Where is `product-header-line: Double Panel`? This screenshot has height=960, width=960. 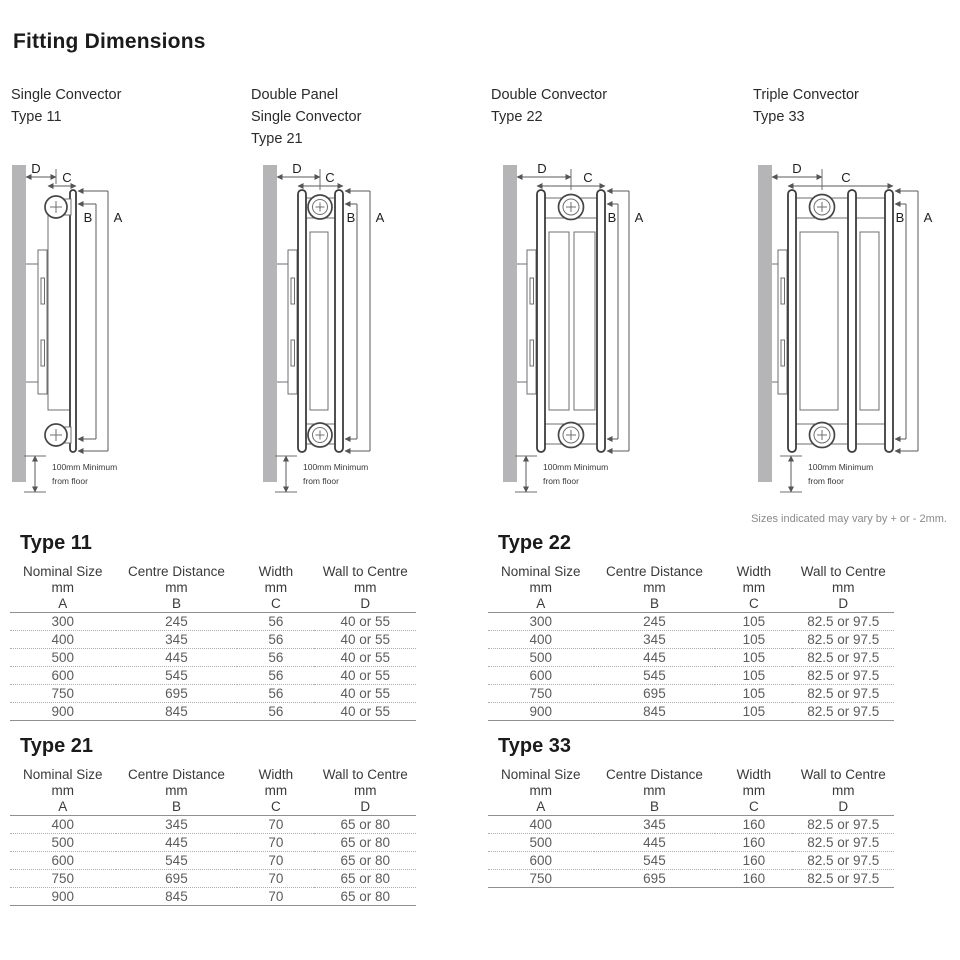
product-header-line: Double Panel is located at coordinates (295, 95).